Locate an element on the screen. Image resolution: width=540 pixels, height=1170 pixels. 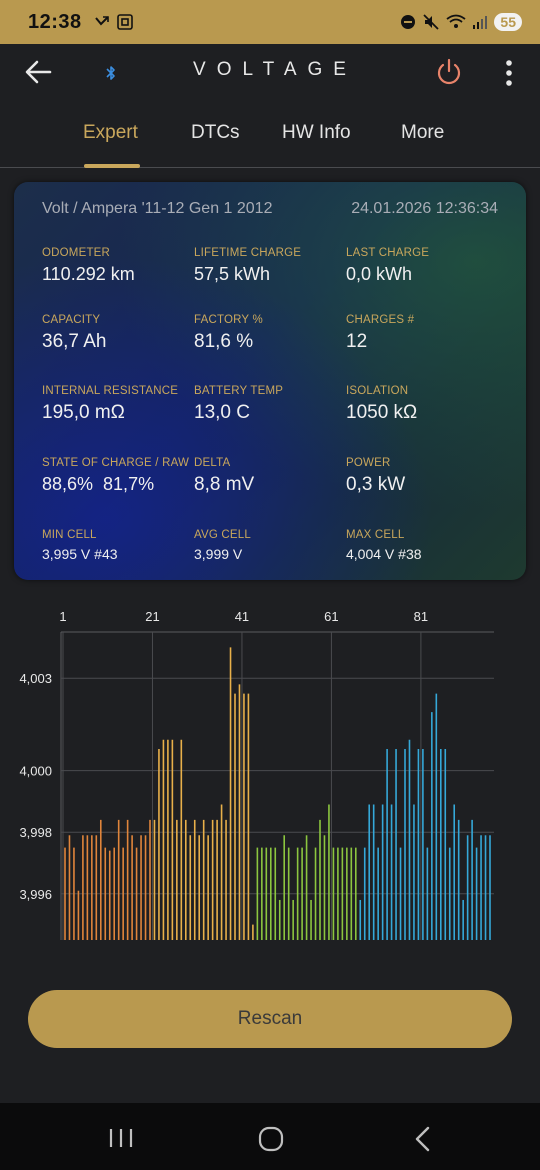
x-tick-label: 21 is located at coordinates (152, 616).